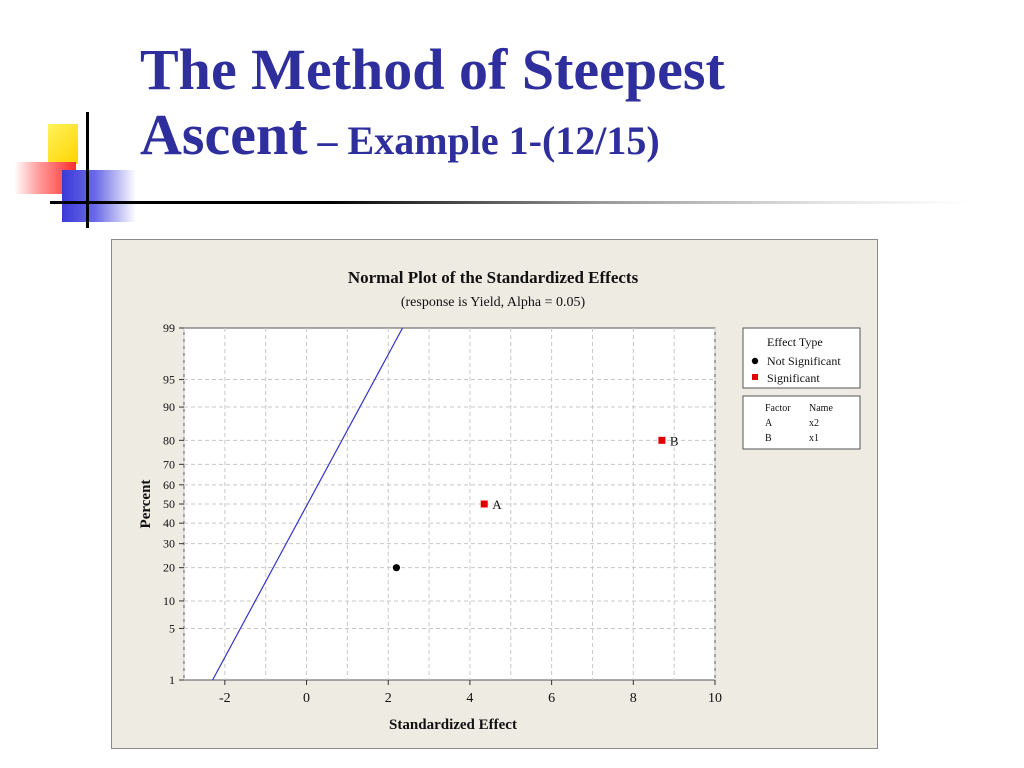 The height and width of the screenshot is (768, 1024). I want to click on x-tick-label: 4, so click(469, 698).